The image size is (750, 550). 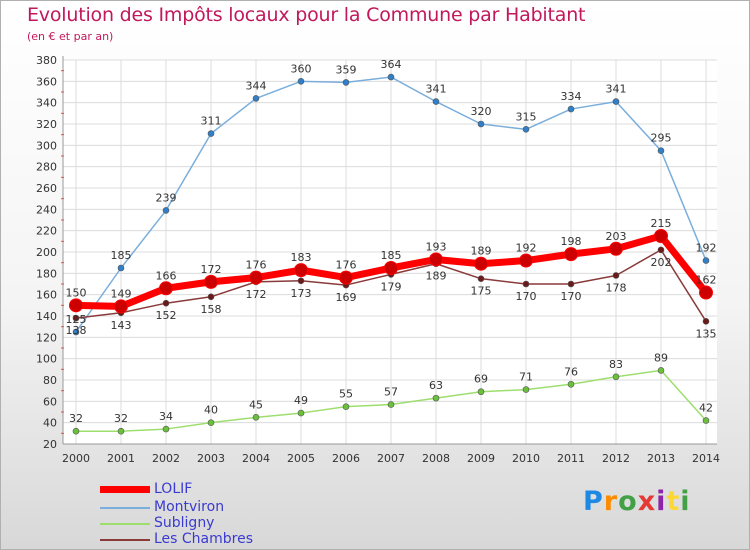 What do you see at coordinates (166, 458) in the screenshot?
I see `x-tick-label: 2002` at bounding box center [166, 458].